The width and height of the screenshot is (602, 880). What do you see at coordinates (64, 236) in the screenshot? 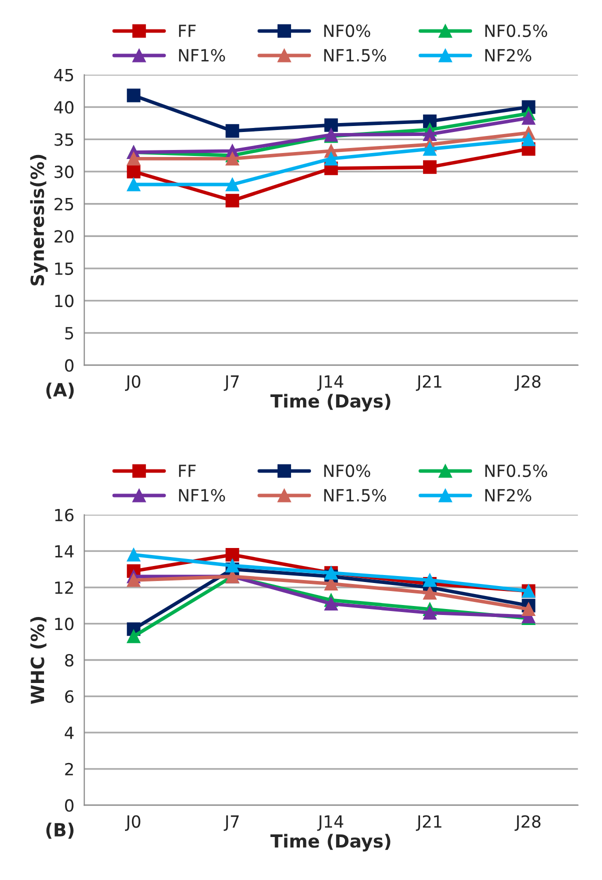
I see `y-tick-label: 20` at bounding box center [64, 236].